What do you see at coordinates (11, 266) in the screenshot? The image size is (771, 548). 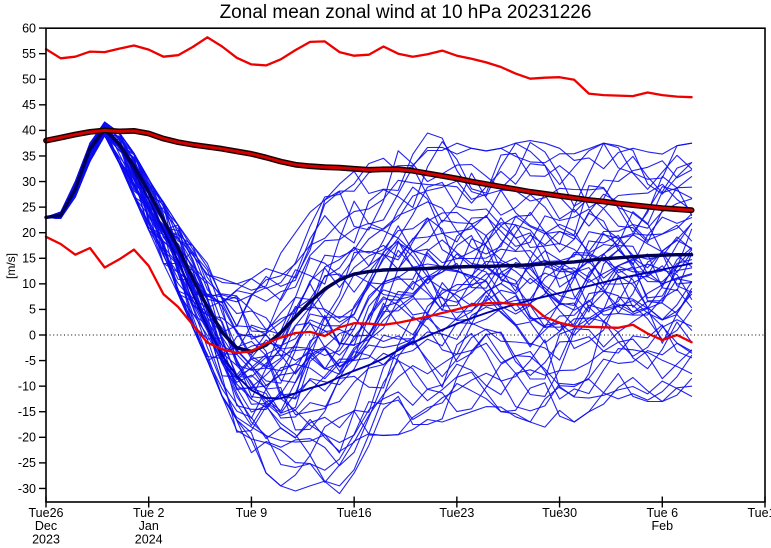 I see `y-axis-label: [m/s]` at bounding box center [11, 266].